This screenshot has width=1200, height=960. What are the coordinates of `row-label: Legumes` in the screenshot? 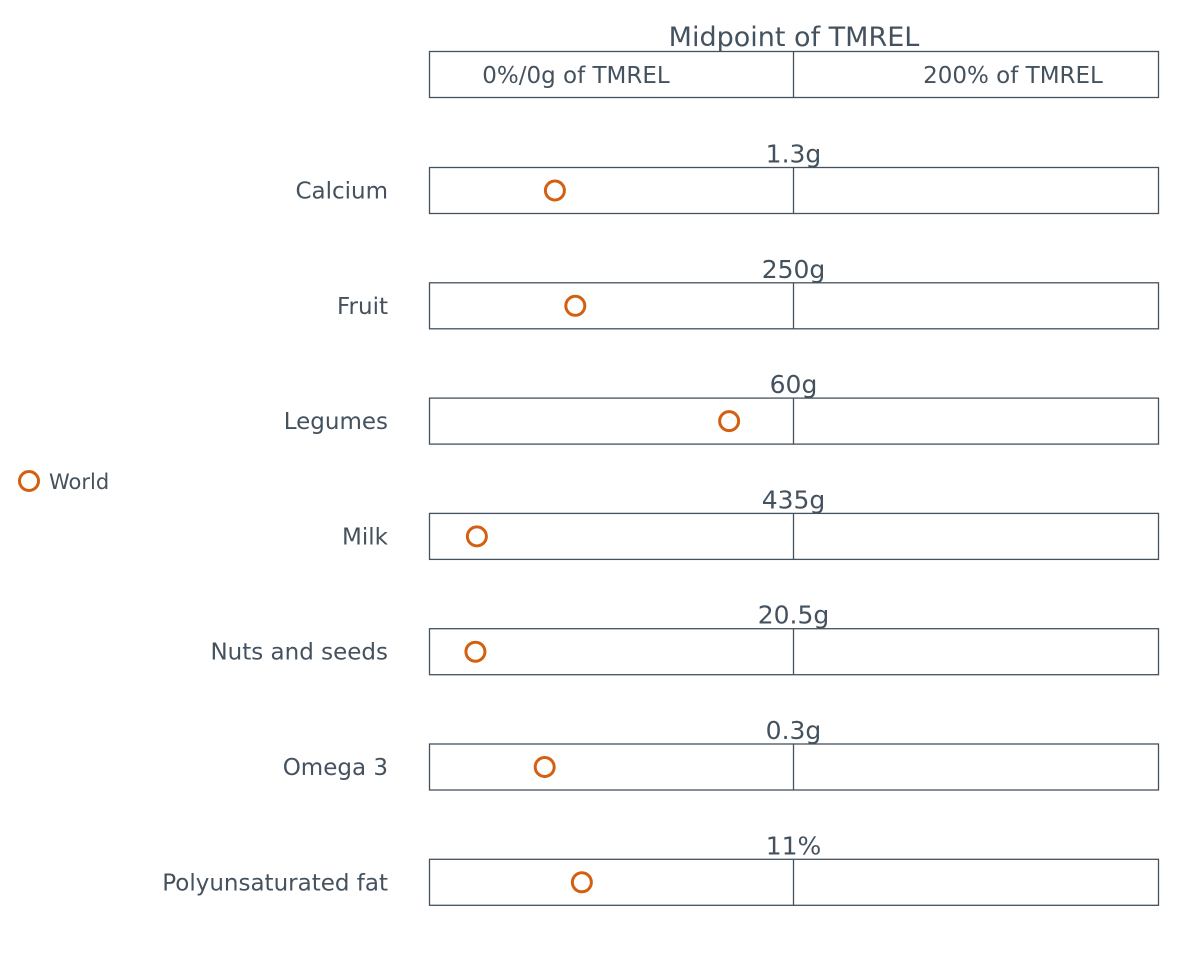 It's located at (336, 422).